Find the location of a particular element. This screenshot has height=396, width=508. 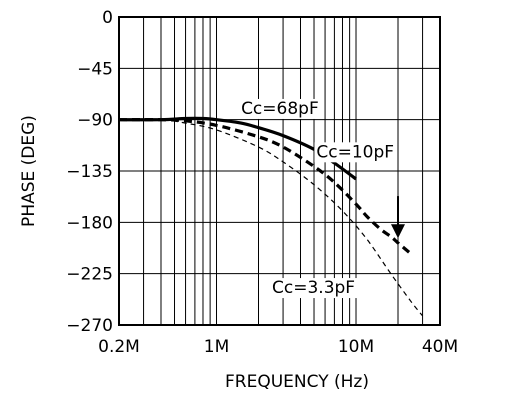

curve-label: Cc=68pF is located at coordinates (280, 109).